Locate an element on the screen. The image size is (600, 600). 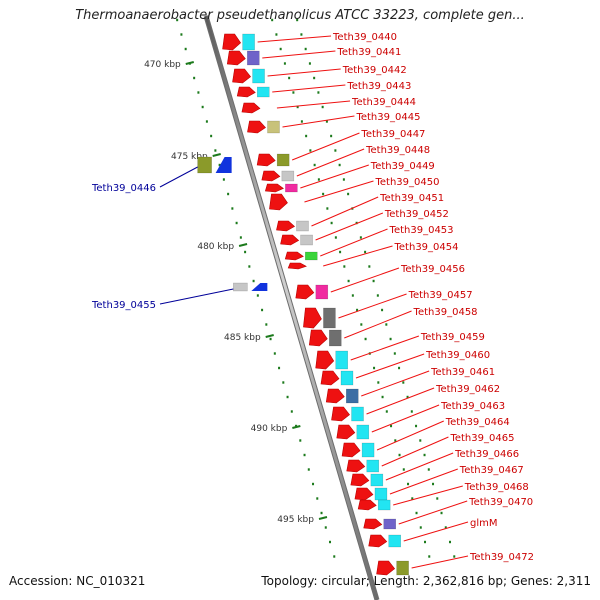
gene-label-teth39_0458: Teth39_0458 is located at coordinates (445, 312).